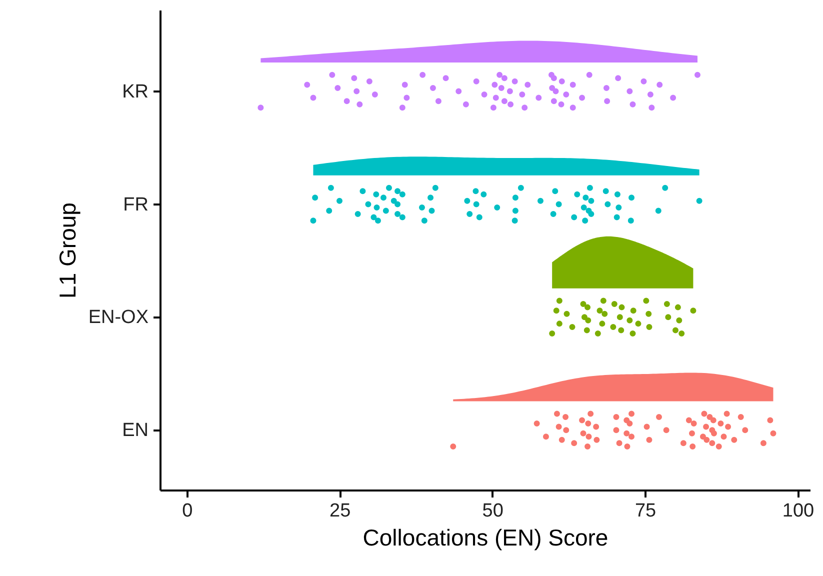  What do you see at coordinates (798, 511) in the screenshot?
I see `x-tick-label: 100` at bounding box center [798, 511].